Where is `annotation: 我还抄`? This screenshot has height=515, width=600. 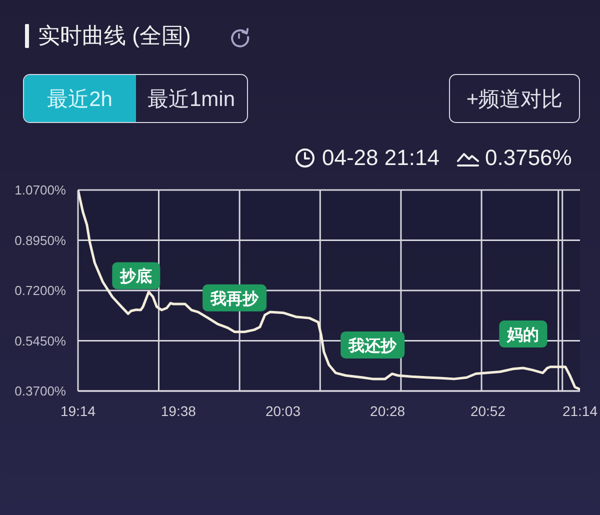 annotation: 我还抄 is located at coordinates (373, 345).